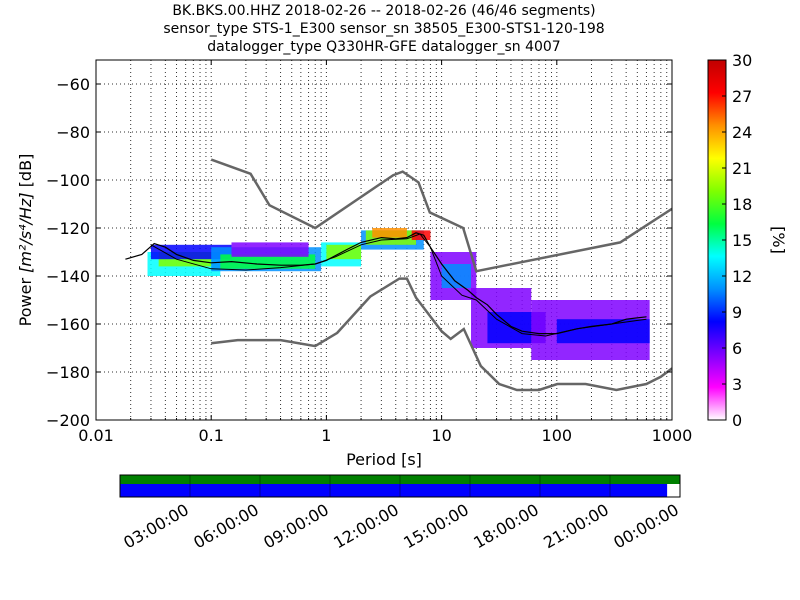 This screenshot has width=800, height=600. I want to click on x-tick-label: 10, so click(441, 435).